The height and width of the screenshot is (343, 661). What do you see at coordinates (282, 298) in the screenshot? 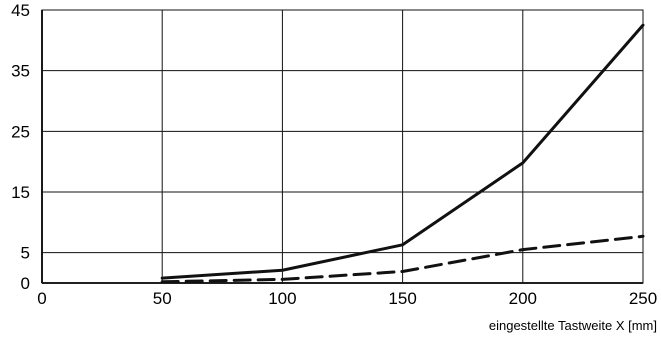
I see `x-tick-label-100: 100` at bounding box center [282, 298].